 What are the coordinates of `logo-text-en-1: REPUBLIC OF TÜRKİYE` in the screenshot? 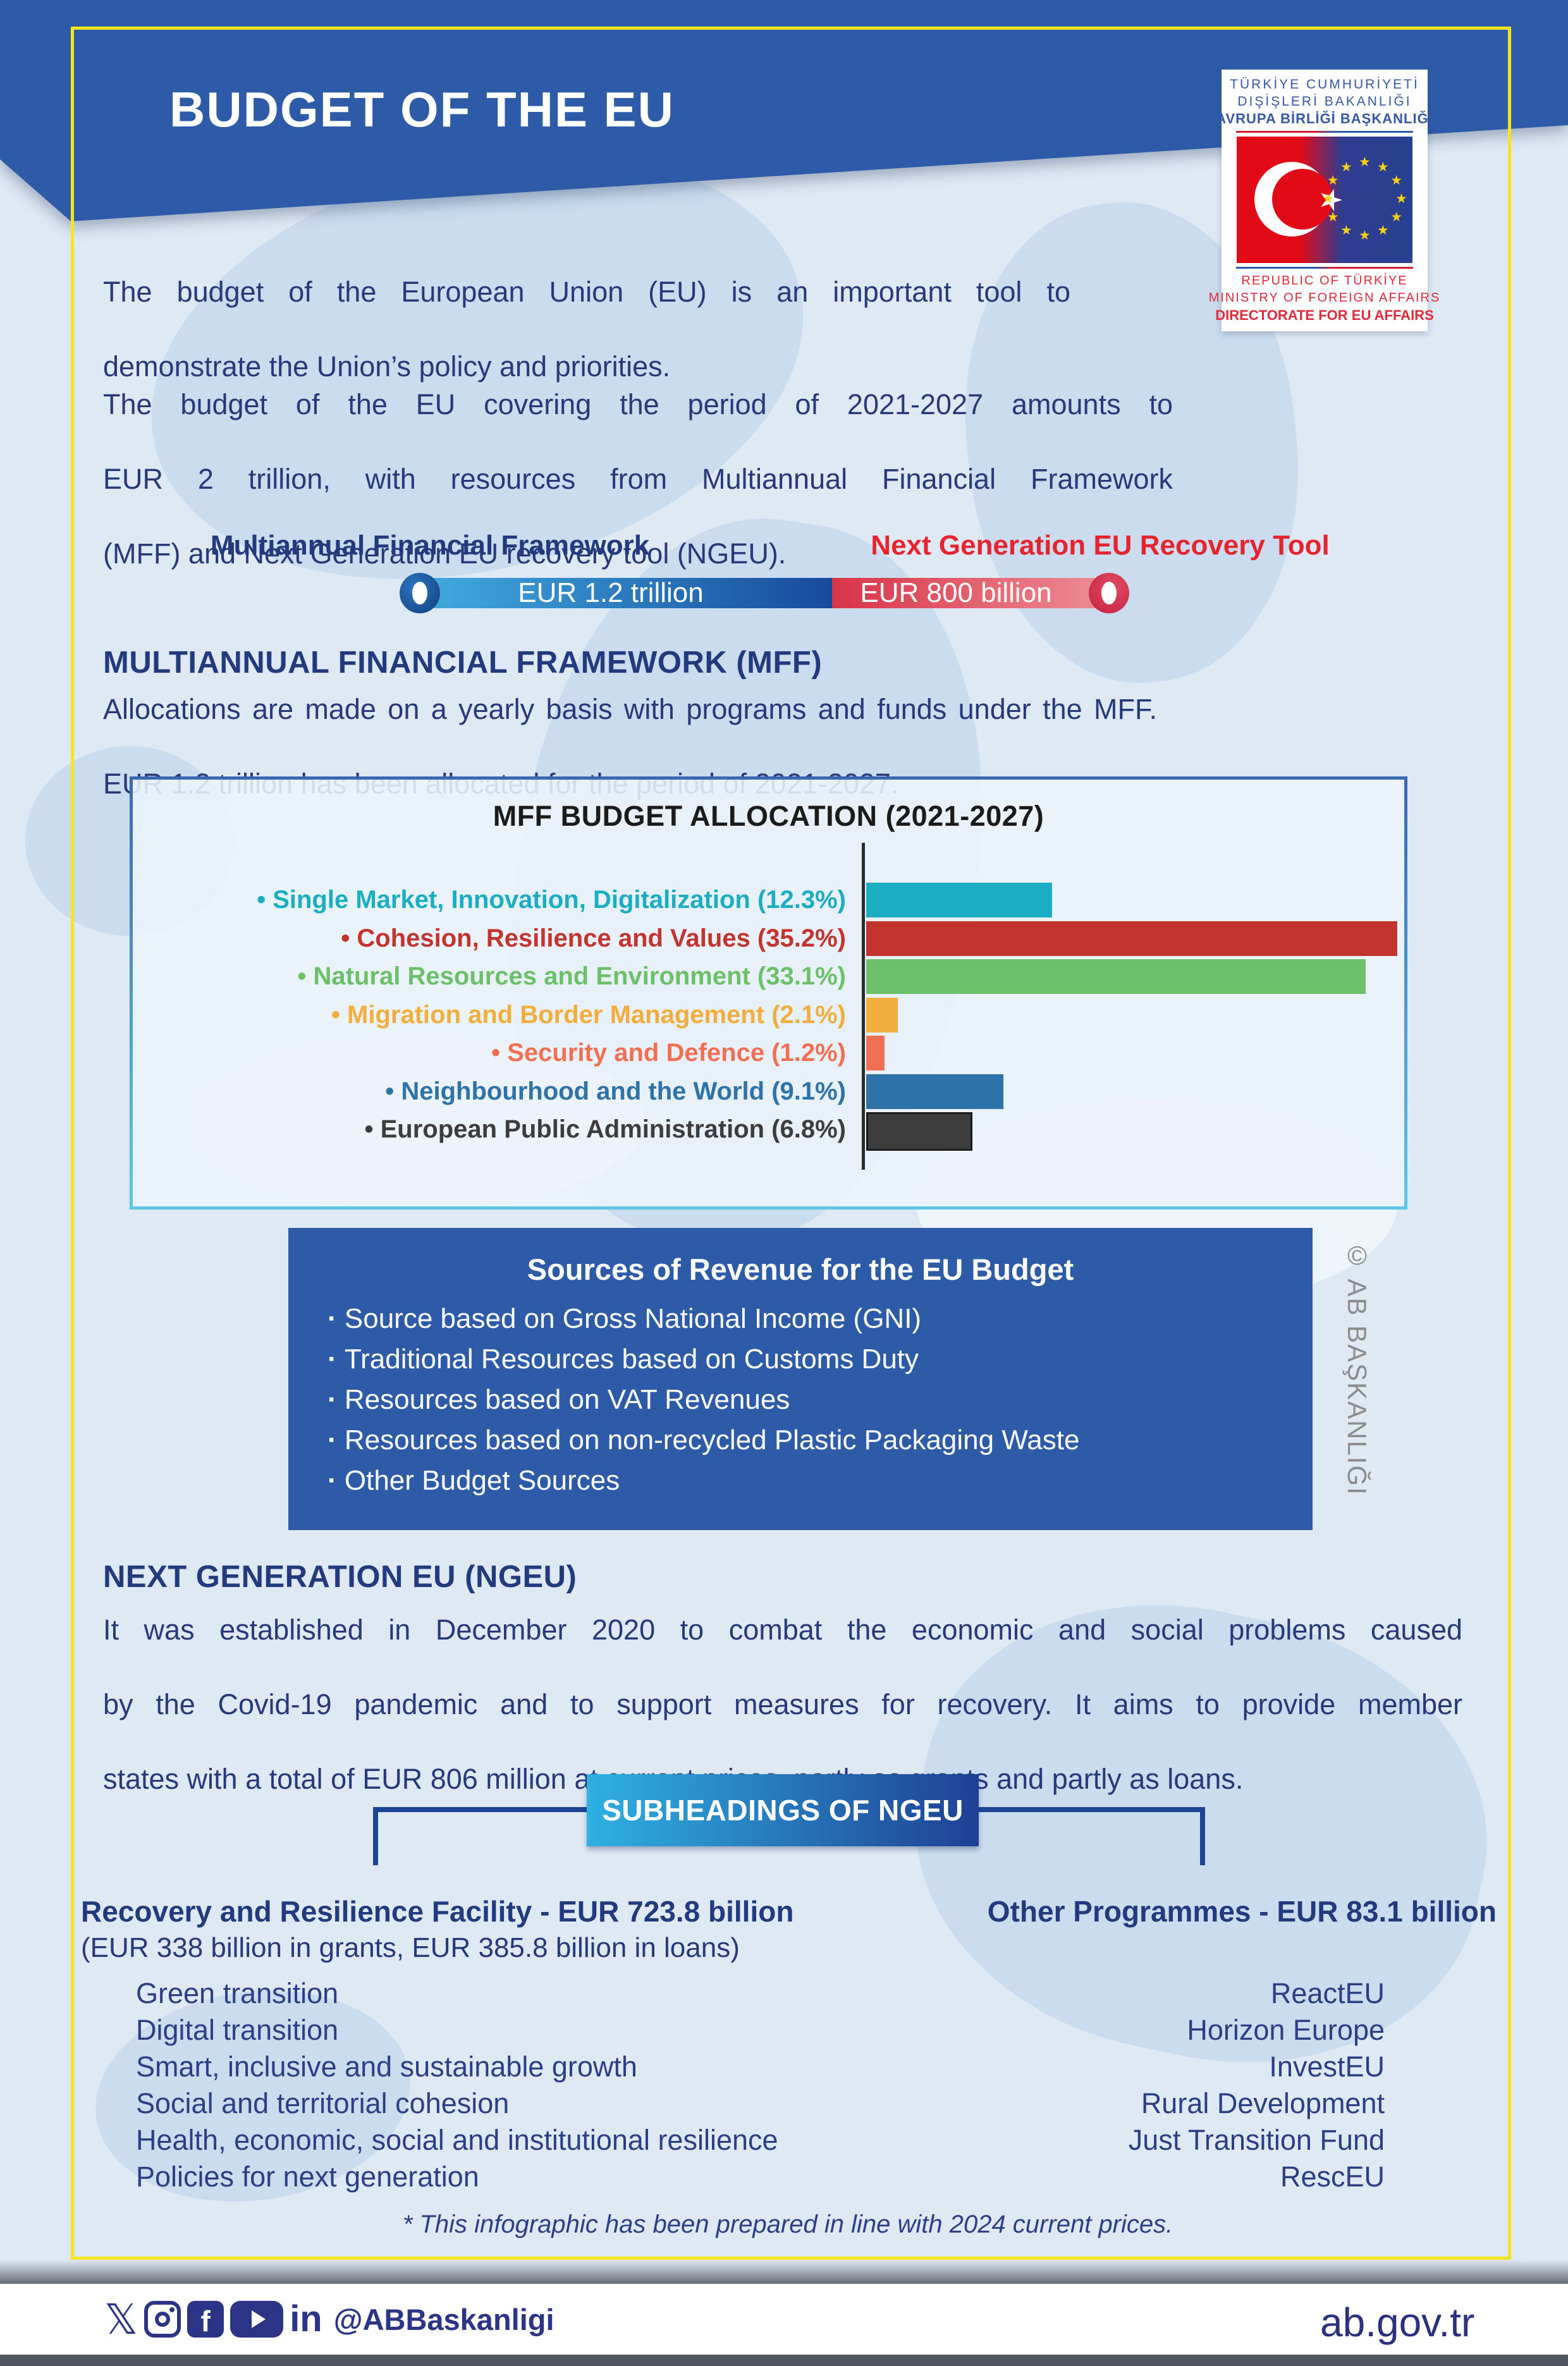 It's located at (1324, 281).